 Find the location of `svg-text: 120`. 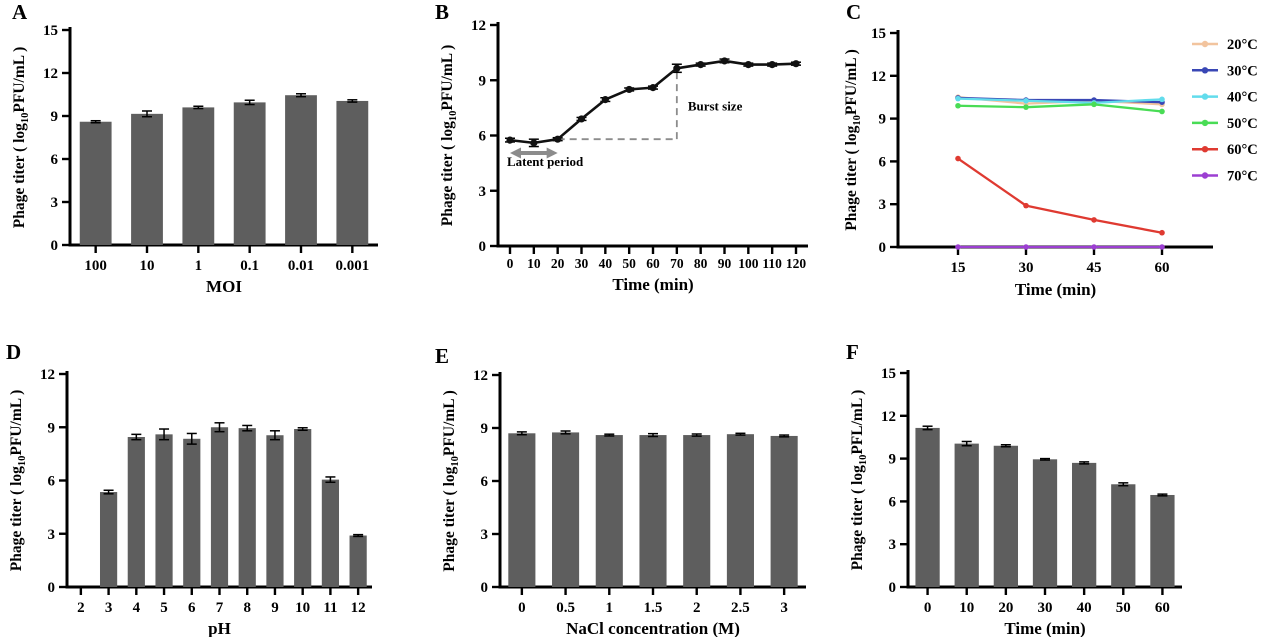

svg-text: 120 is located at coordinates (796, 263).